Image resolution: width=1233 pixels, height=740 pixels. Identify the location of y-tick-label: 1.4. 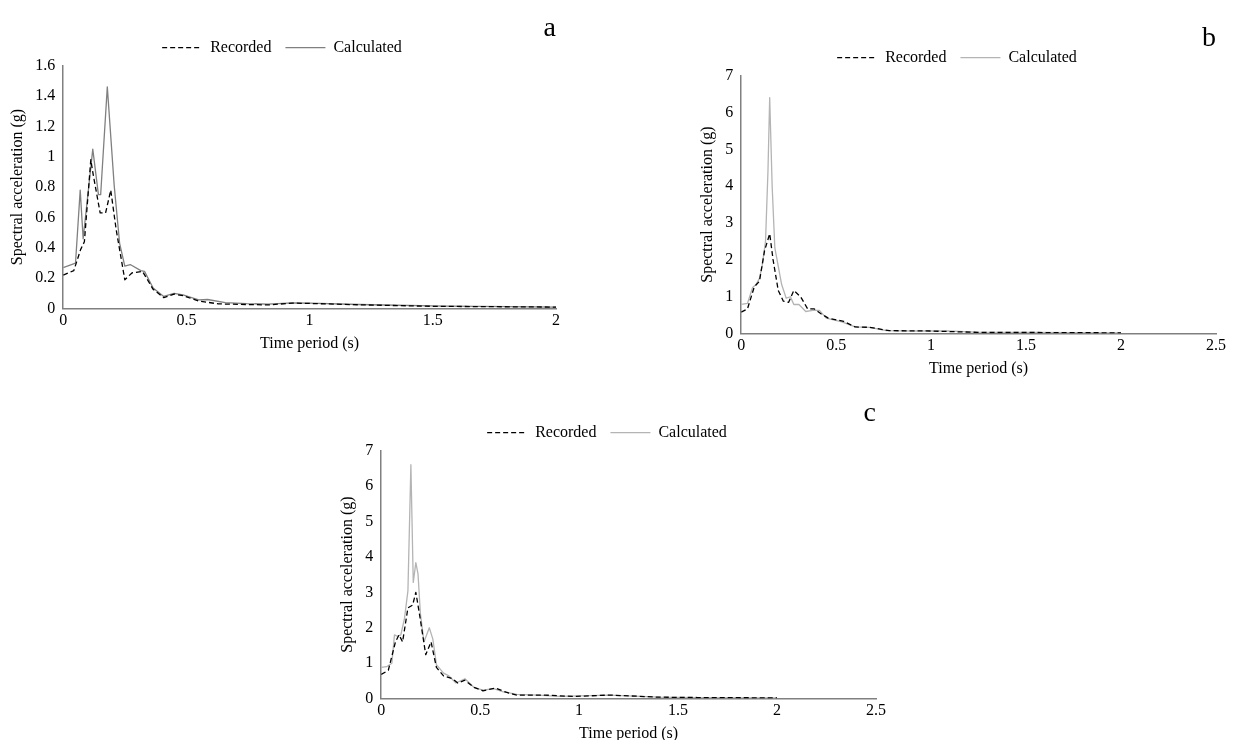
(45, 95).